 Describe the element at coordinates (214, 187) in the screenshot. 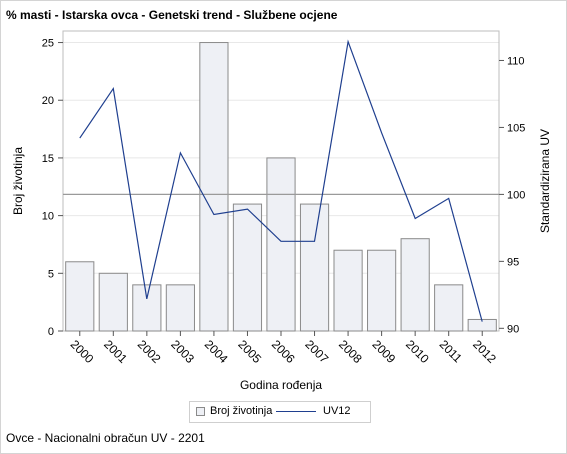

I see `bar-2004` at that location.